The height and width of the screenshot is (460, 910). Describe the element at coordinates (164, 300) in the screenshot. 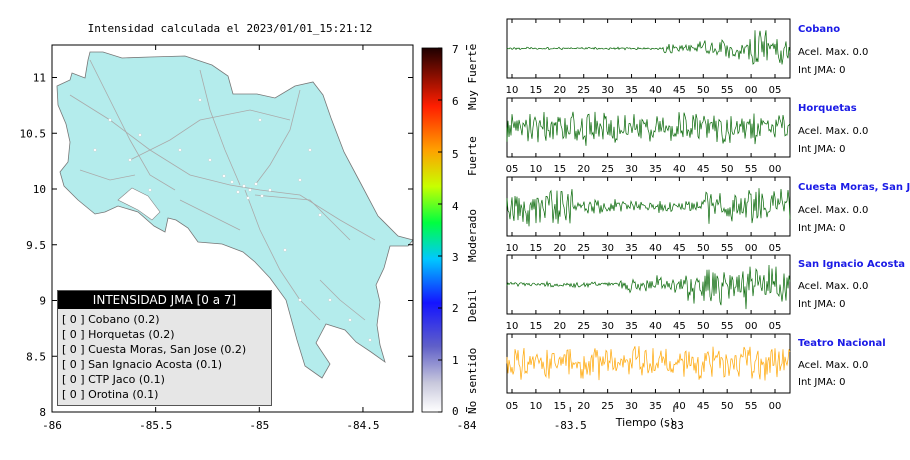

I see `legend-title: INTENSIDAD JMA [0 a 7]` at that location.